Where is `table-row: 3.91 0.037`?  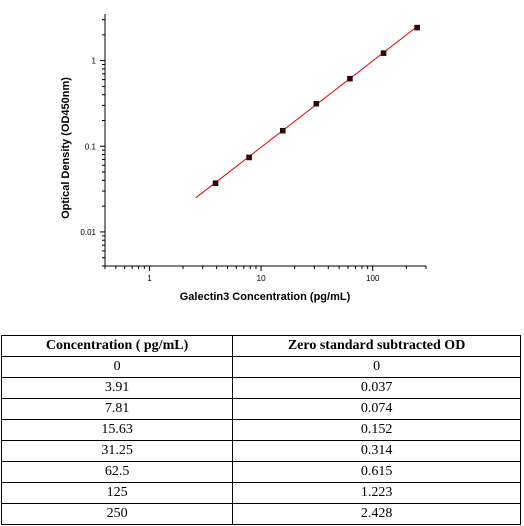 table-row: 3.91 0.037 is located at coordinates (260, 388).